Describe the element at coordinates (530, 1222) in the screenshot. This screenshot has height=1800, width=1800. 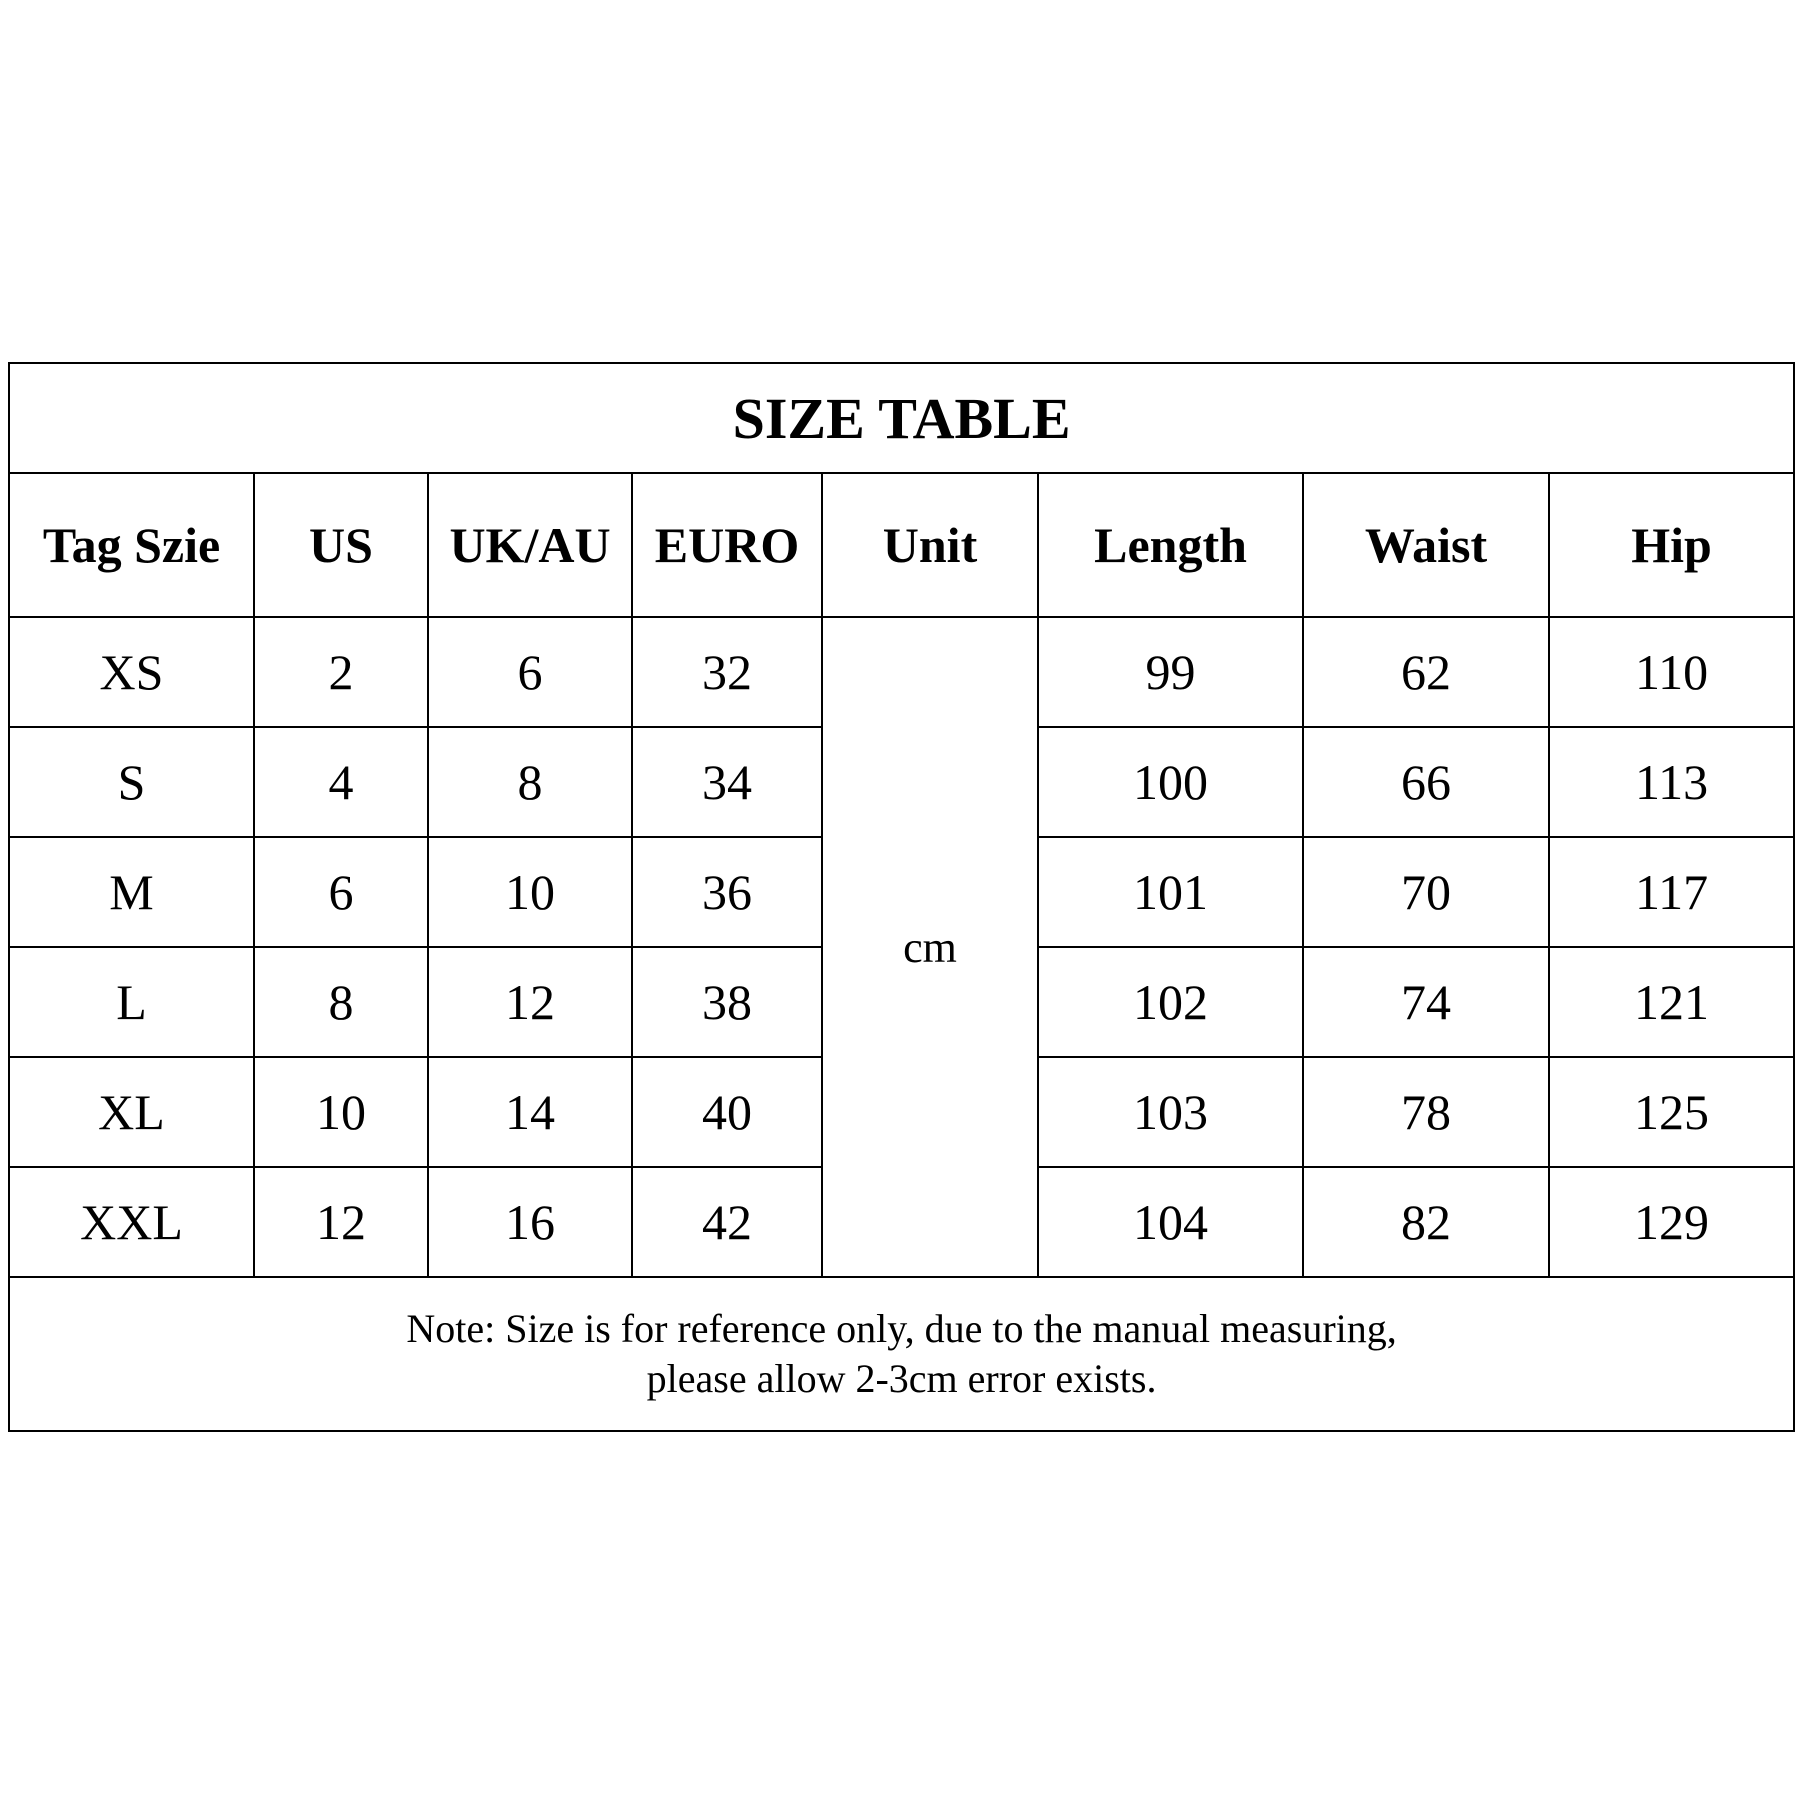
I see `table-cell: 16` at that location.